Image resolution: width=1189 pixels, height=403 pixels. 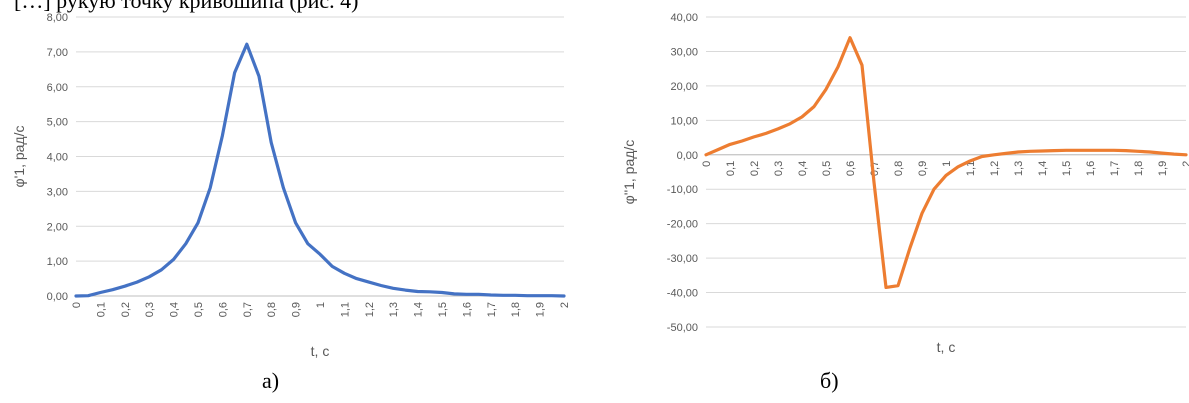 I want to click on chart0-x-tick-label: 0,7, so click(x=248, y=309).